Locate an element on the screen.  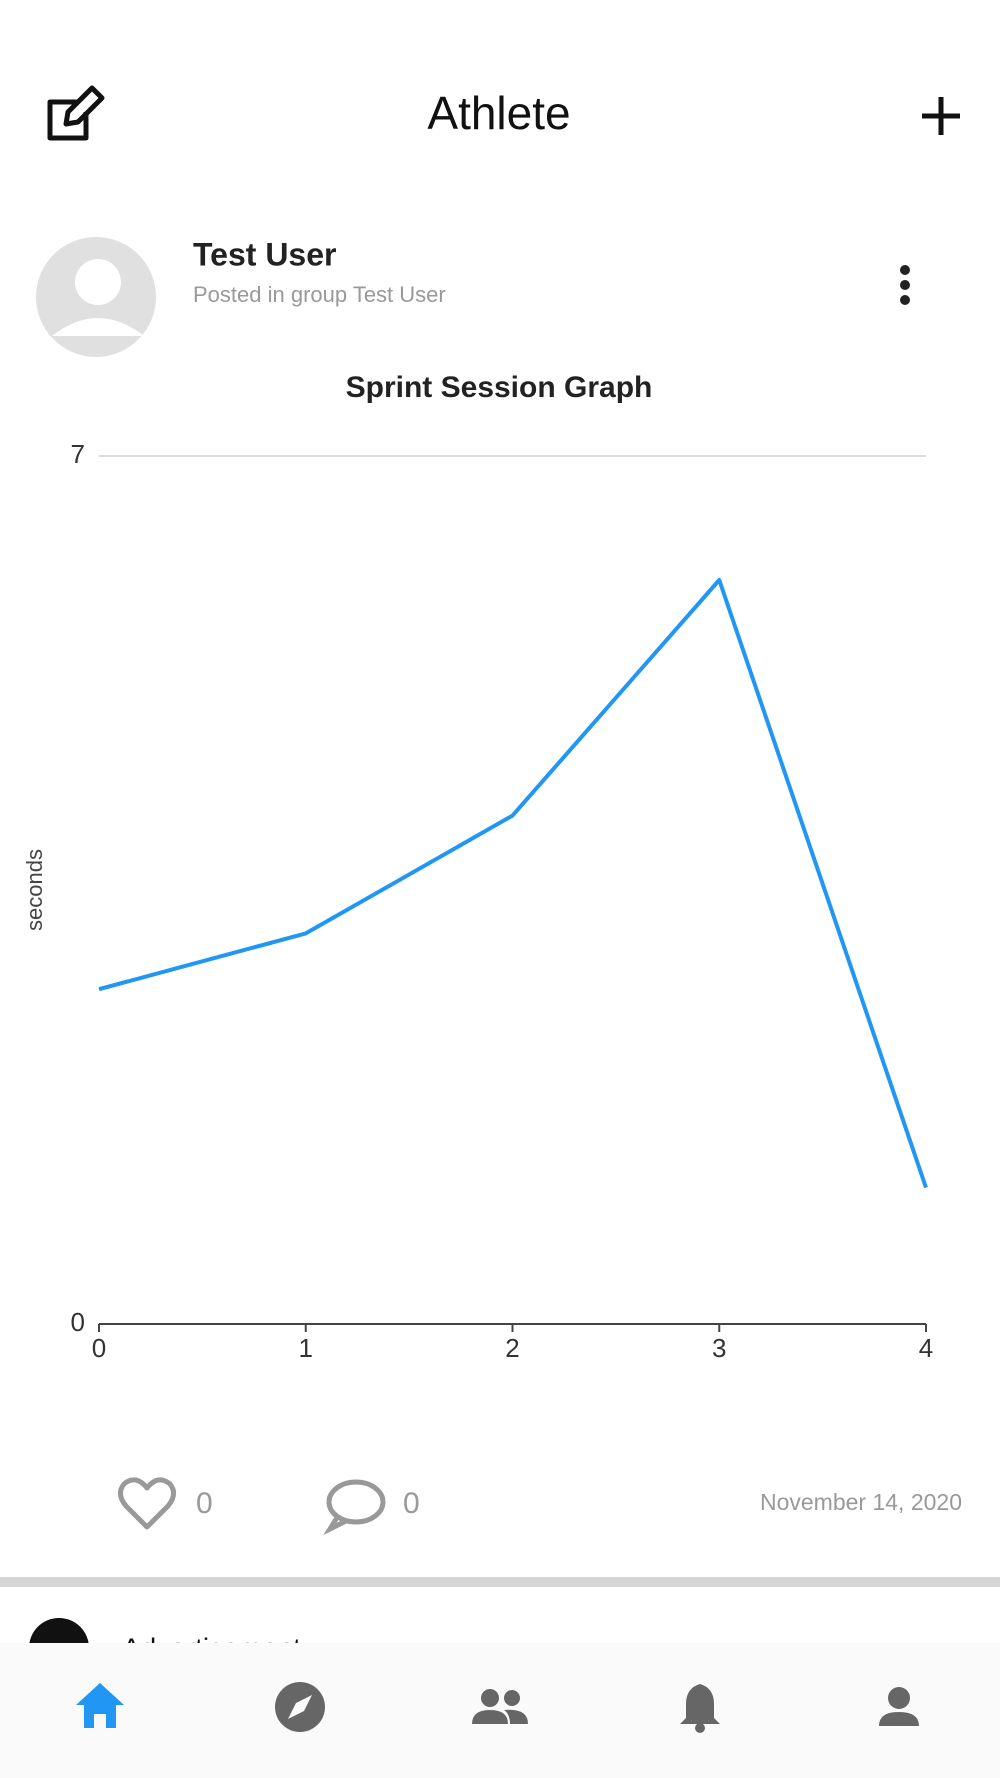
comment-button is located at coordinates (354, 1507).